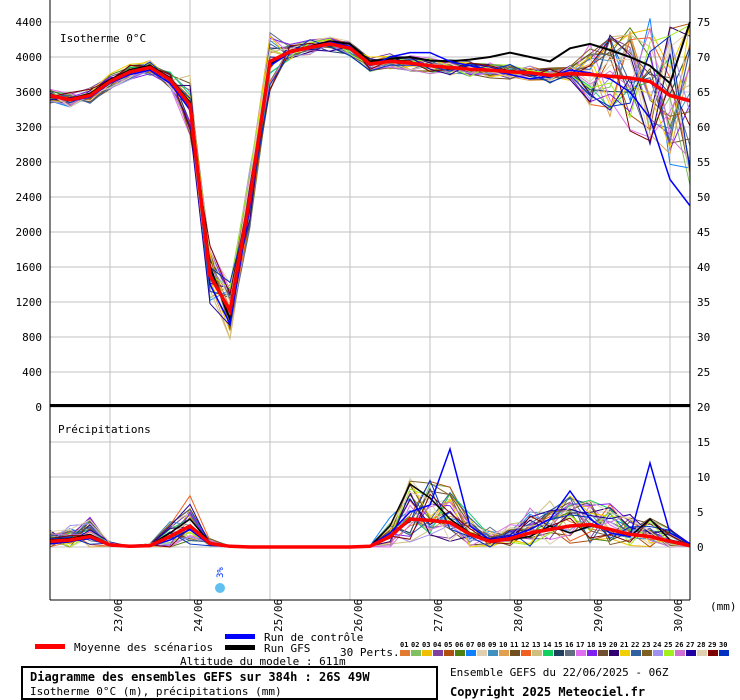 The width and height of the screenshot is (740, 700). I want to click on pert-number: 21, so click(624, 645).